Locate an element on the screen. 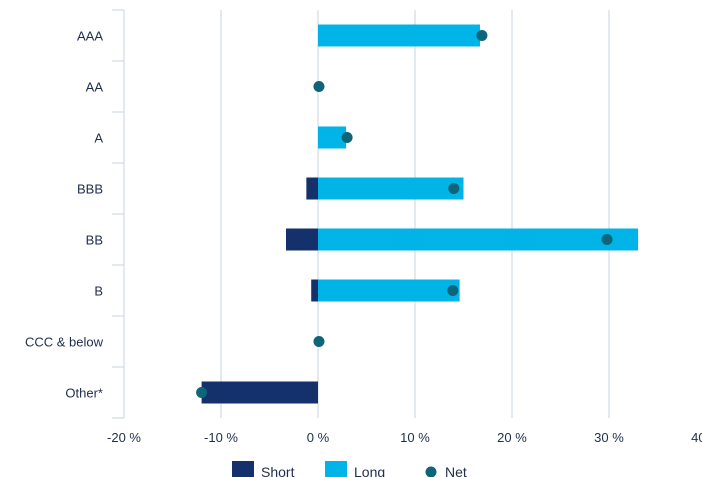 This screenshot has height=477, width=702. x-tick-label-0: 0 % is located at coordinates (318, 437).